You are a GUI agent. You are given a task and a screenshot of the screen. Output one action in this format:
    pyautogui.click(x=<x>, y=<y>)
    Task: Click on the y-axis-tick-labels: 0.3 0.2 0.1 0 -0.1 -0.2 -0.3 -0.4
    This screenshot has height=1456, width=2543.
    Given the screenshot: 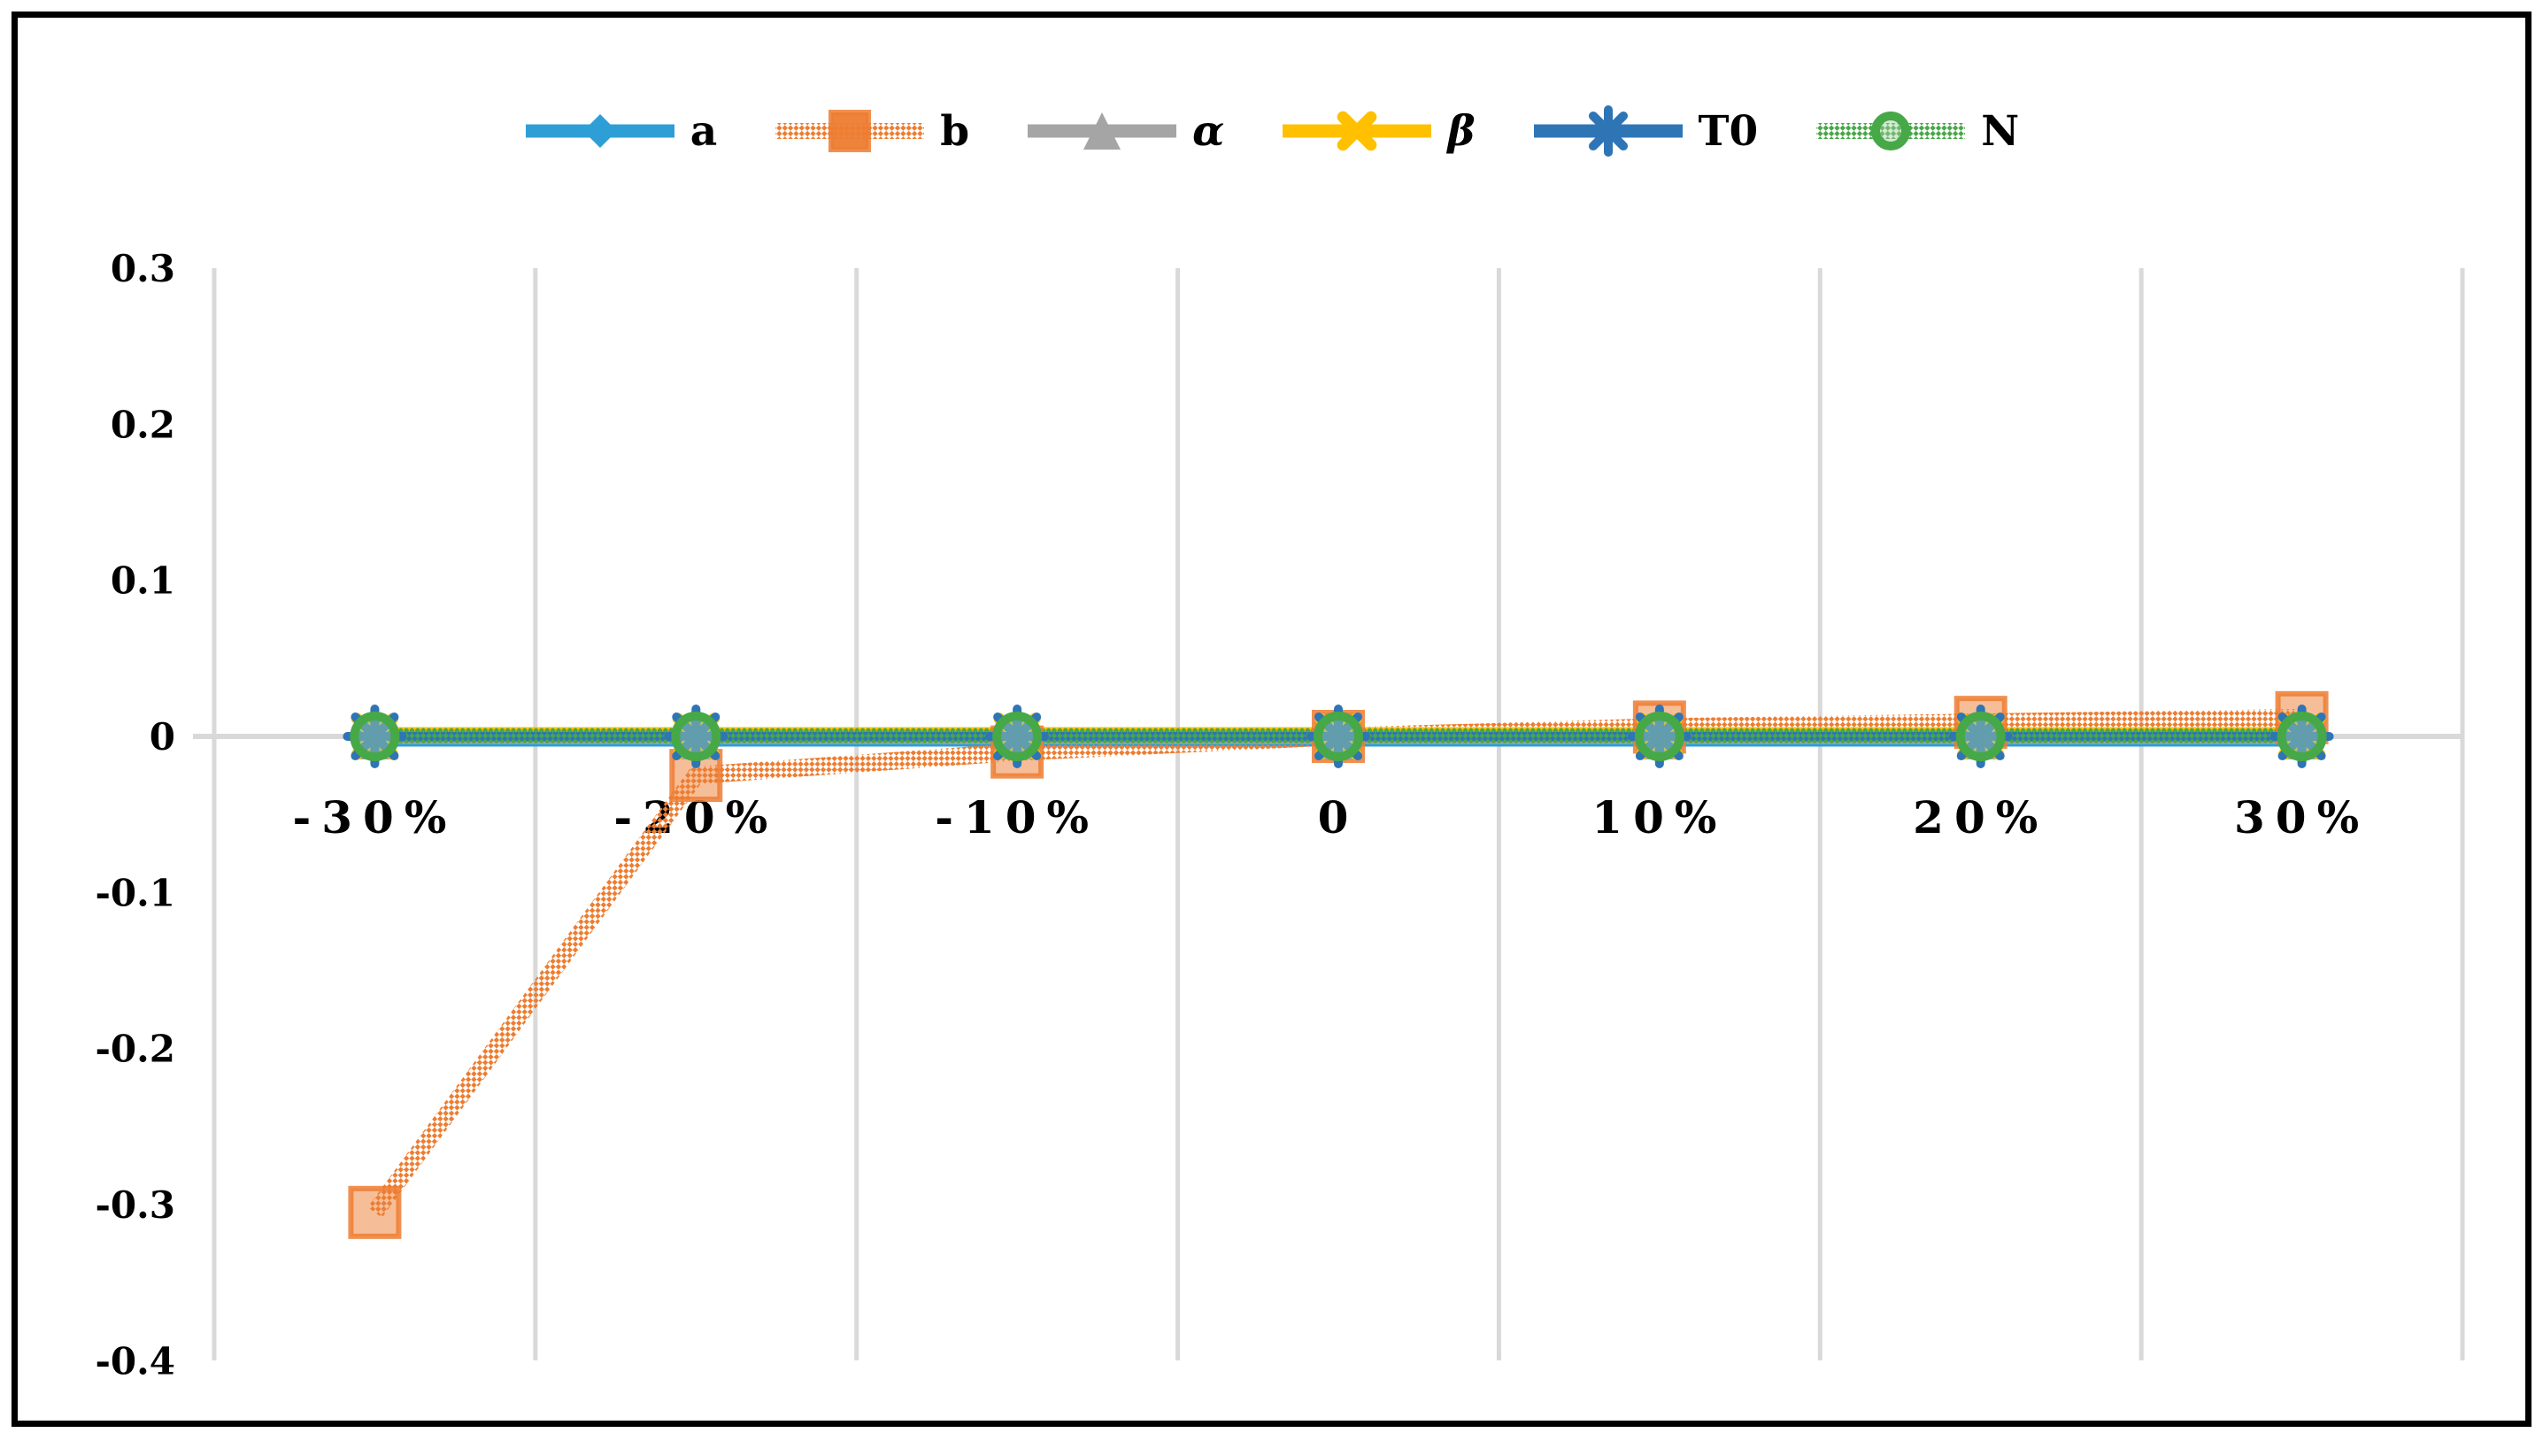 What is the action you would take?
    pyautogui.click(x=135, y=815)
    